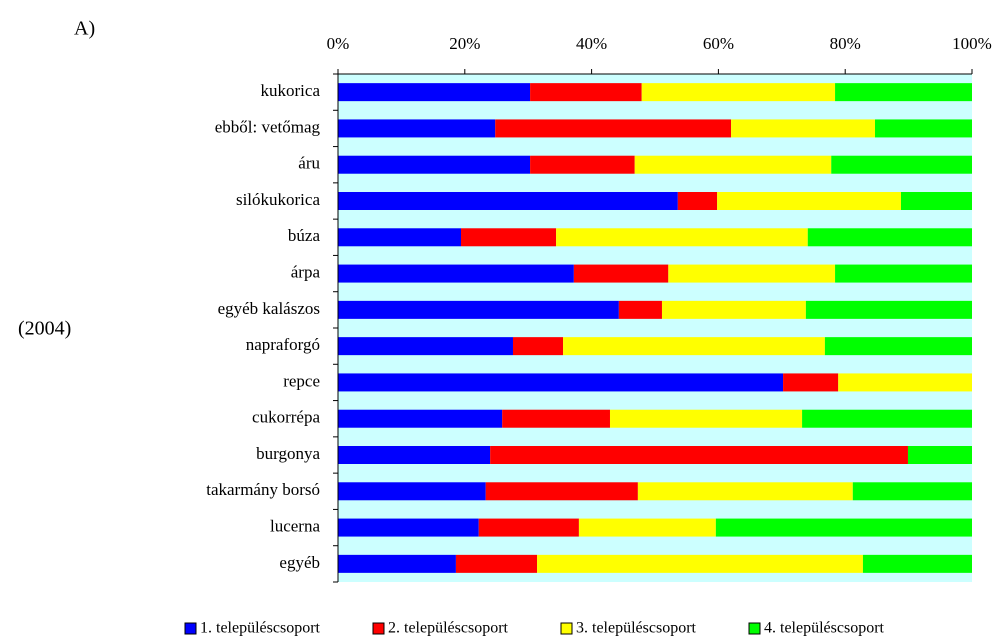  I want to click on year-label: (2004), so click(44, 329).